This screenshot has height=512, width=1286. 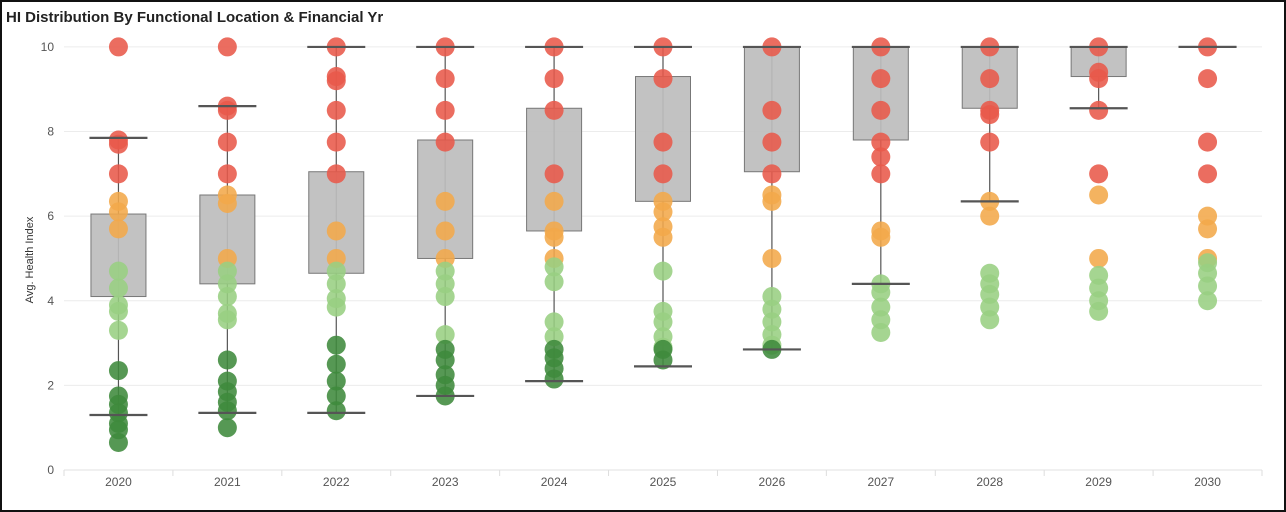 I want to click on x-tick-label: 2023, so click(x=445, y=482).